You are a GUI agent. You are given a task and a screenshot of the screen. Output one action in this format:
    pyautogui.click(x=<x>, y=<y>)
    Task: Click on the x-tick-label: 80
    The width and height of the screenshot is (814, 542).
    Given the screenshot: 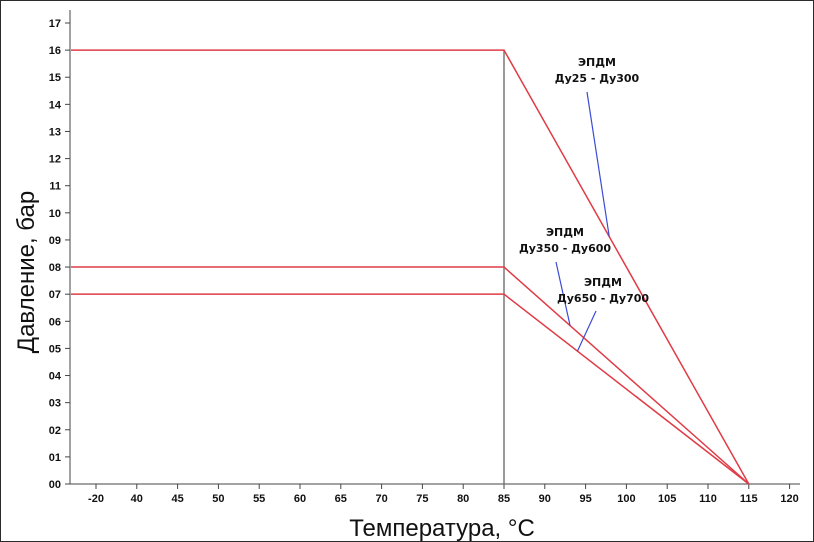 What is the action you would take?
    pyautogui.click(x=463, y=499)
    